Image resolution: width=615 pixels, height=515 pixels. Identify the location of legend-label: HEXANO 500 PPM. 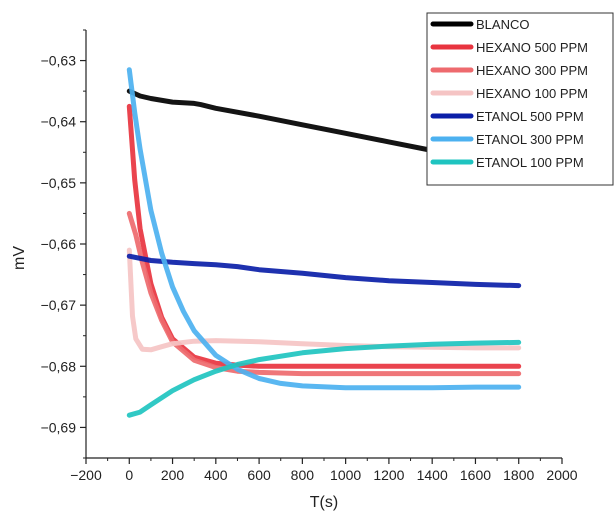
(532, 47).